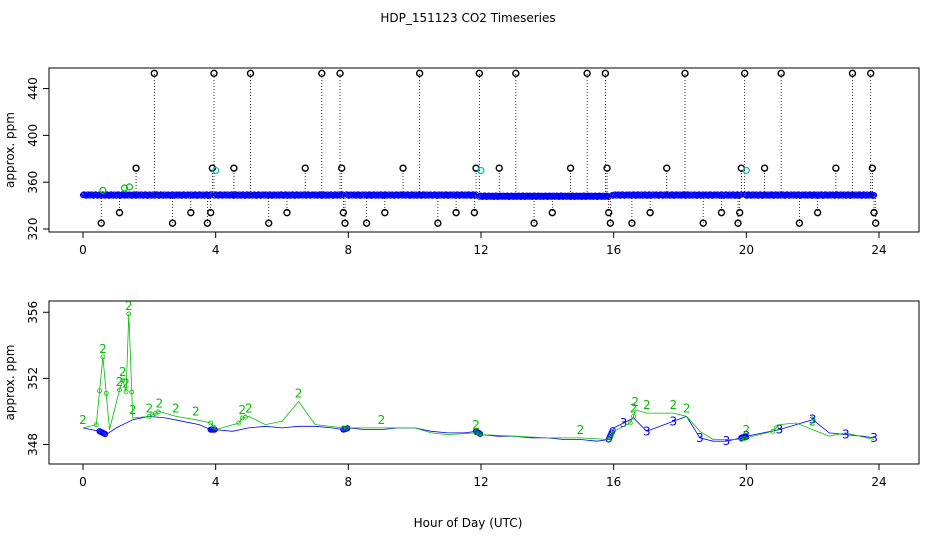 The height and width of the screenshot is (544, 936). Describe the element at coordinates (878, 250) in the screenshot. I see `x-tick-label: 24` at that location.